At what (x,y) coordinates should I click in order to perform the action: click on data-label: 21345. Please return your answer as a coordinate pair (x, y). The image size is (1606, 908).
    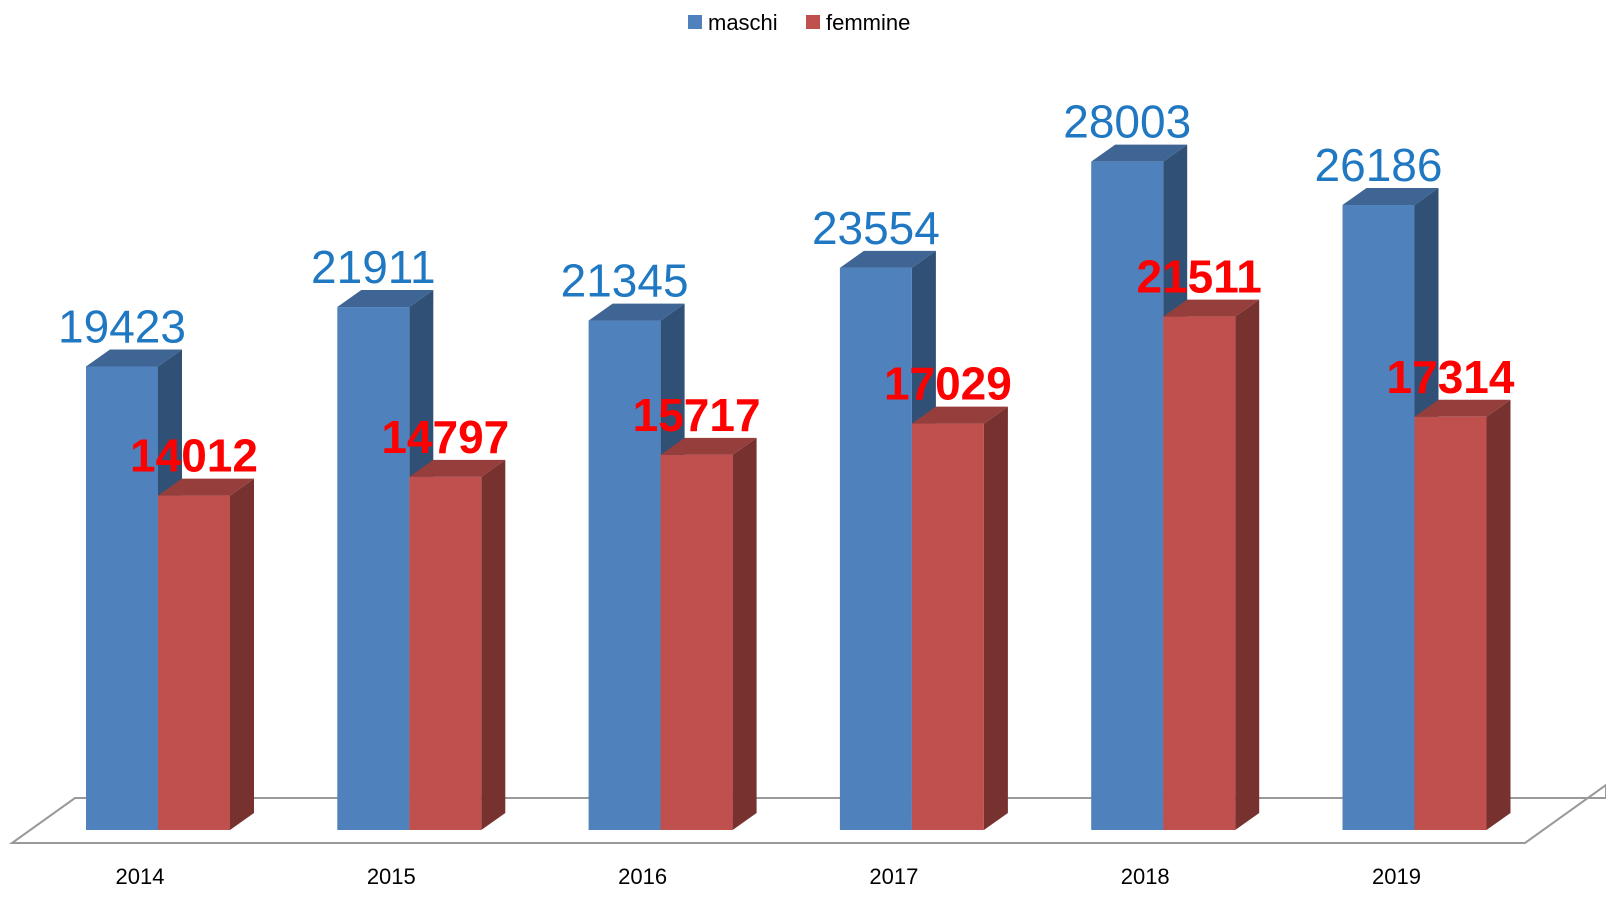
    Looking at the image, I should click on (625, 281).